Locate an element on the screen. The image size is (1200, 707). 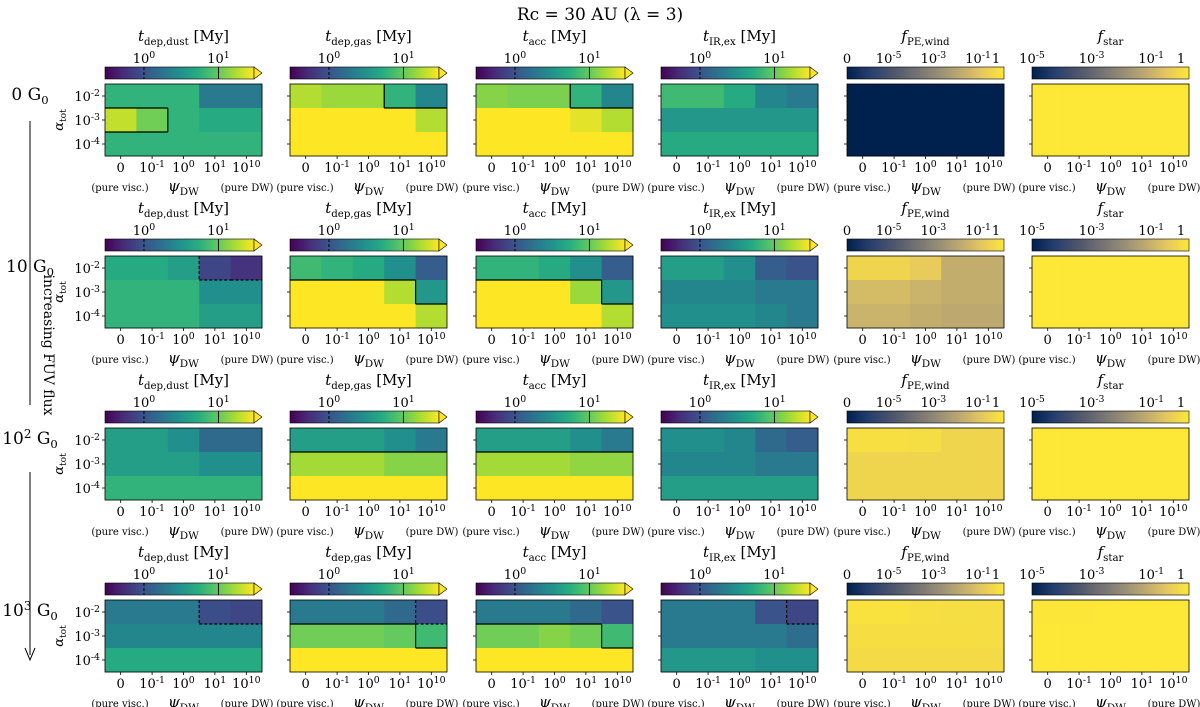
colorbar-tick-label: 10¹ is located at coordinates (218, 574).